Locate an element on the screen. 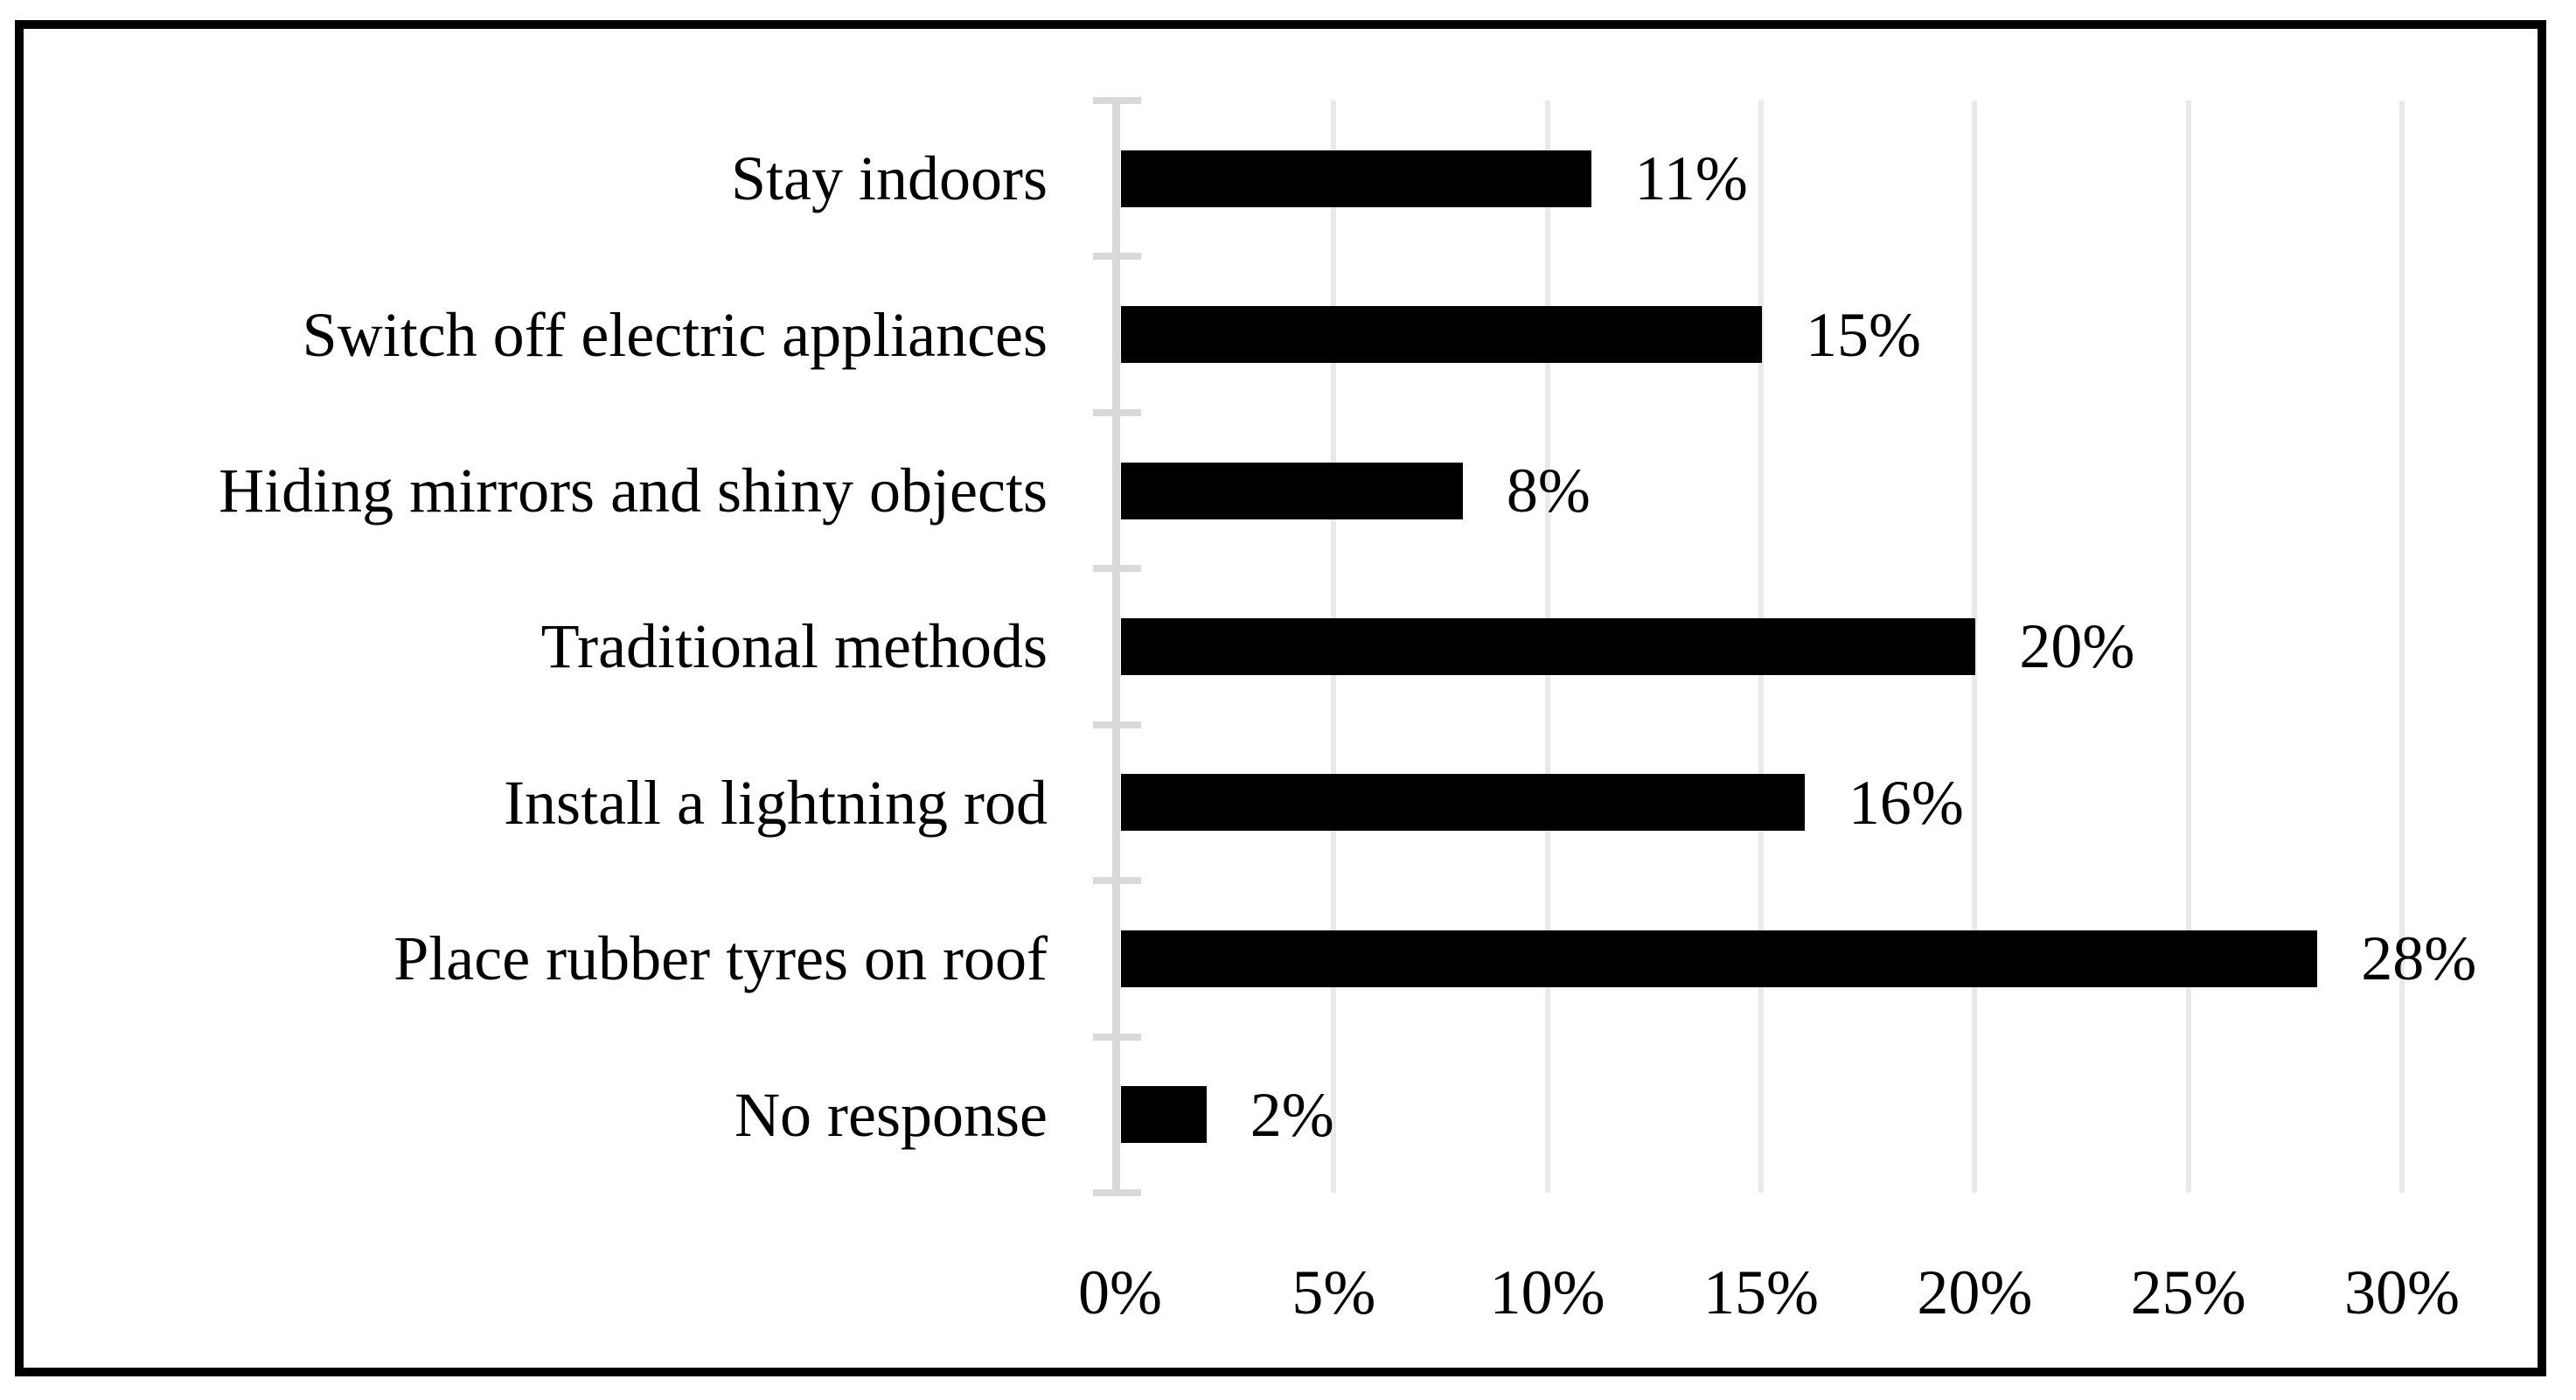  x-axis-tick-label: 30% is located at coordinates (2402, 1292).